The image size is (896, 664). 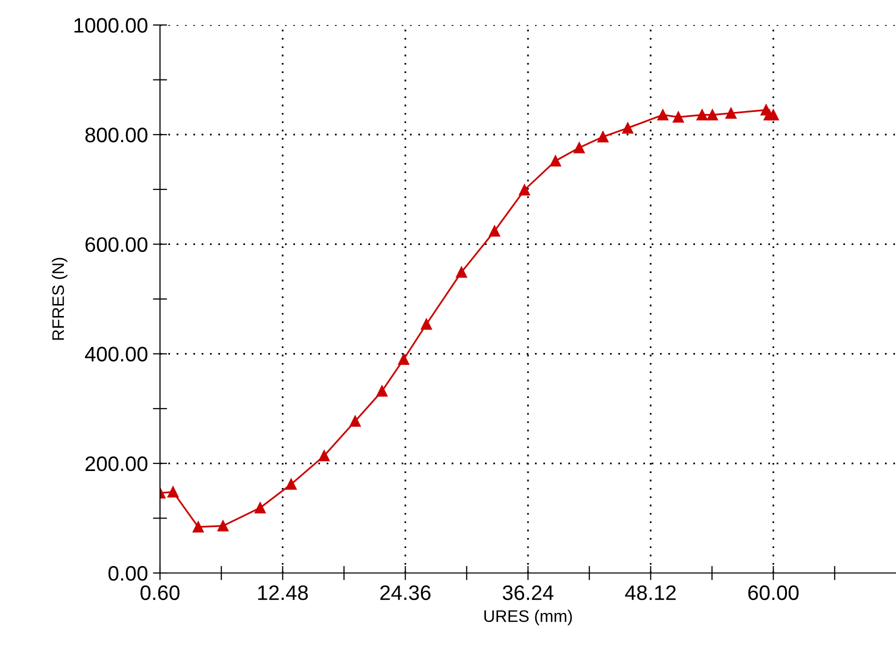 What do you see at coordinates (650, 592) in the screenshot?
I see `x-tick-label: 48.12` at bounding box center [650, 592].